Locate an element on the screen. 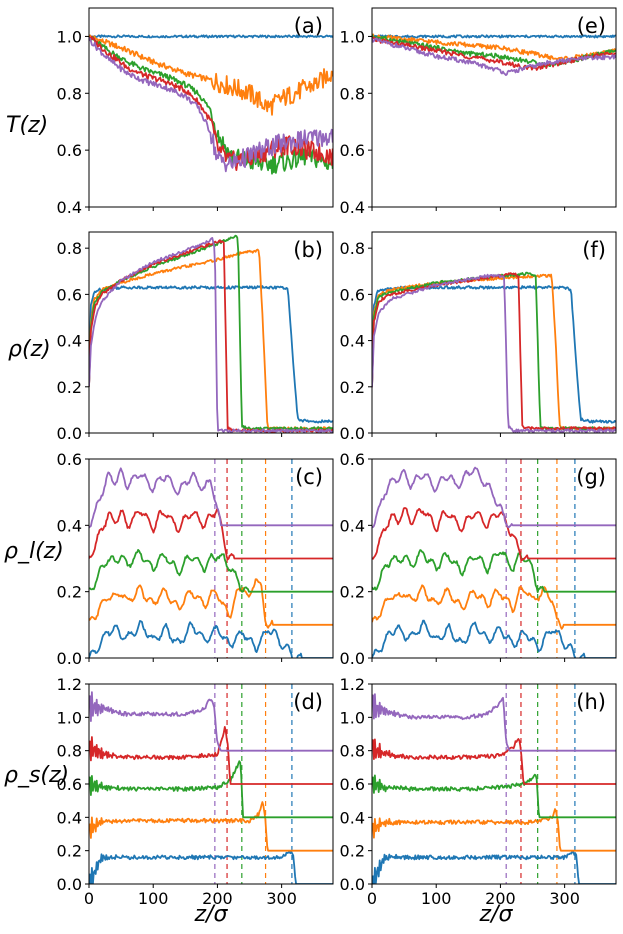 Image resolution: width=623 pixels, height=934 pixels. panel-label: (d) is located at coordinates (308, 702).